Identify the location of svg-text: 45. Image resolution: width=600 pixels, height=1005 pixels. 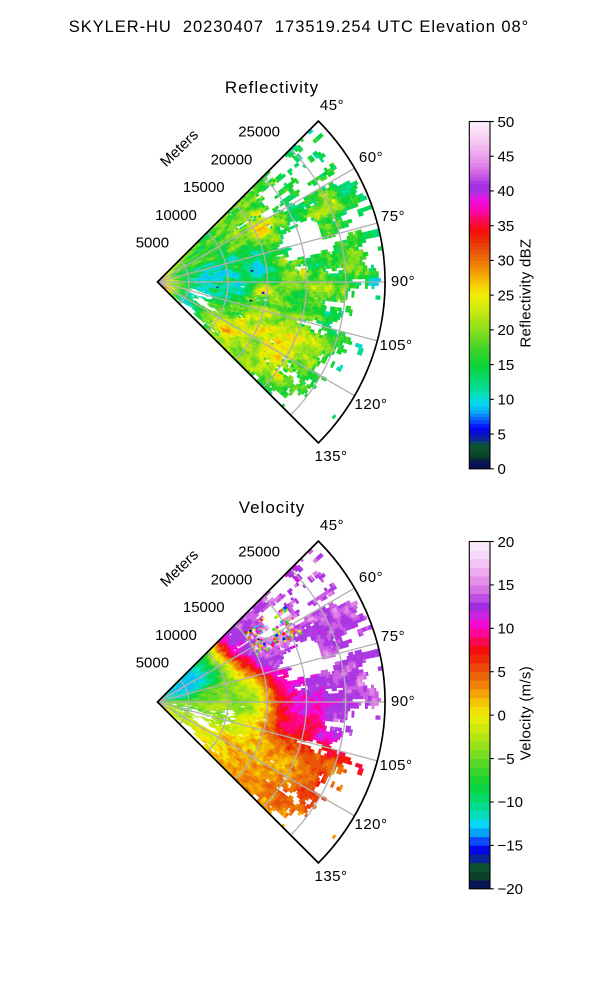
(506, 156).